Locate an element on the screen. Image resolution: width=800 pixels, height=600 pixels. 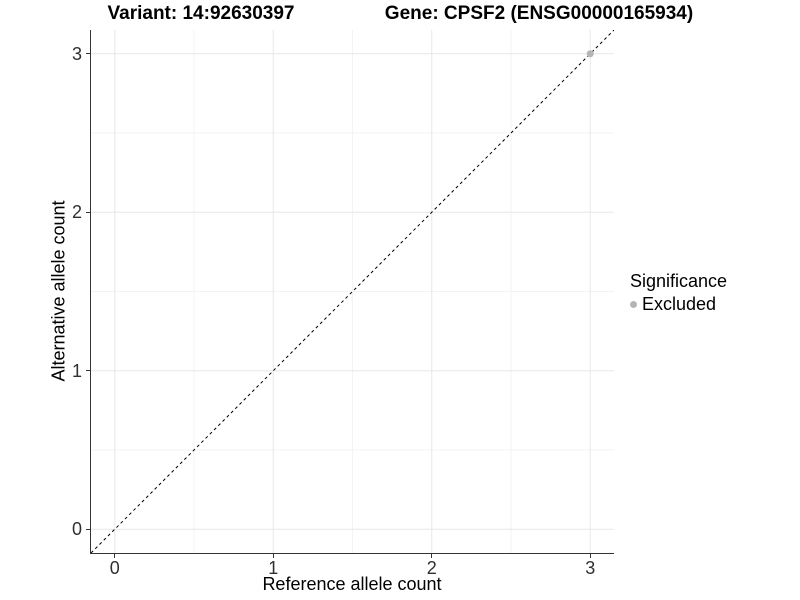
legend-item-label: Excluded is located at coordinates (679, 304).